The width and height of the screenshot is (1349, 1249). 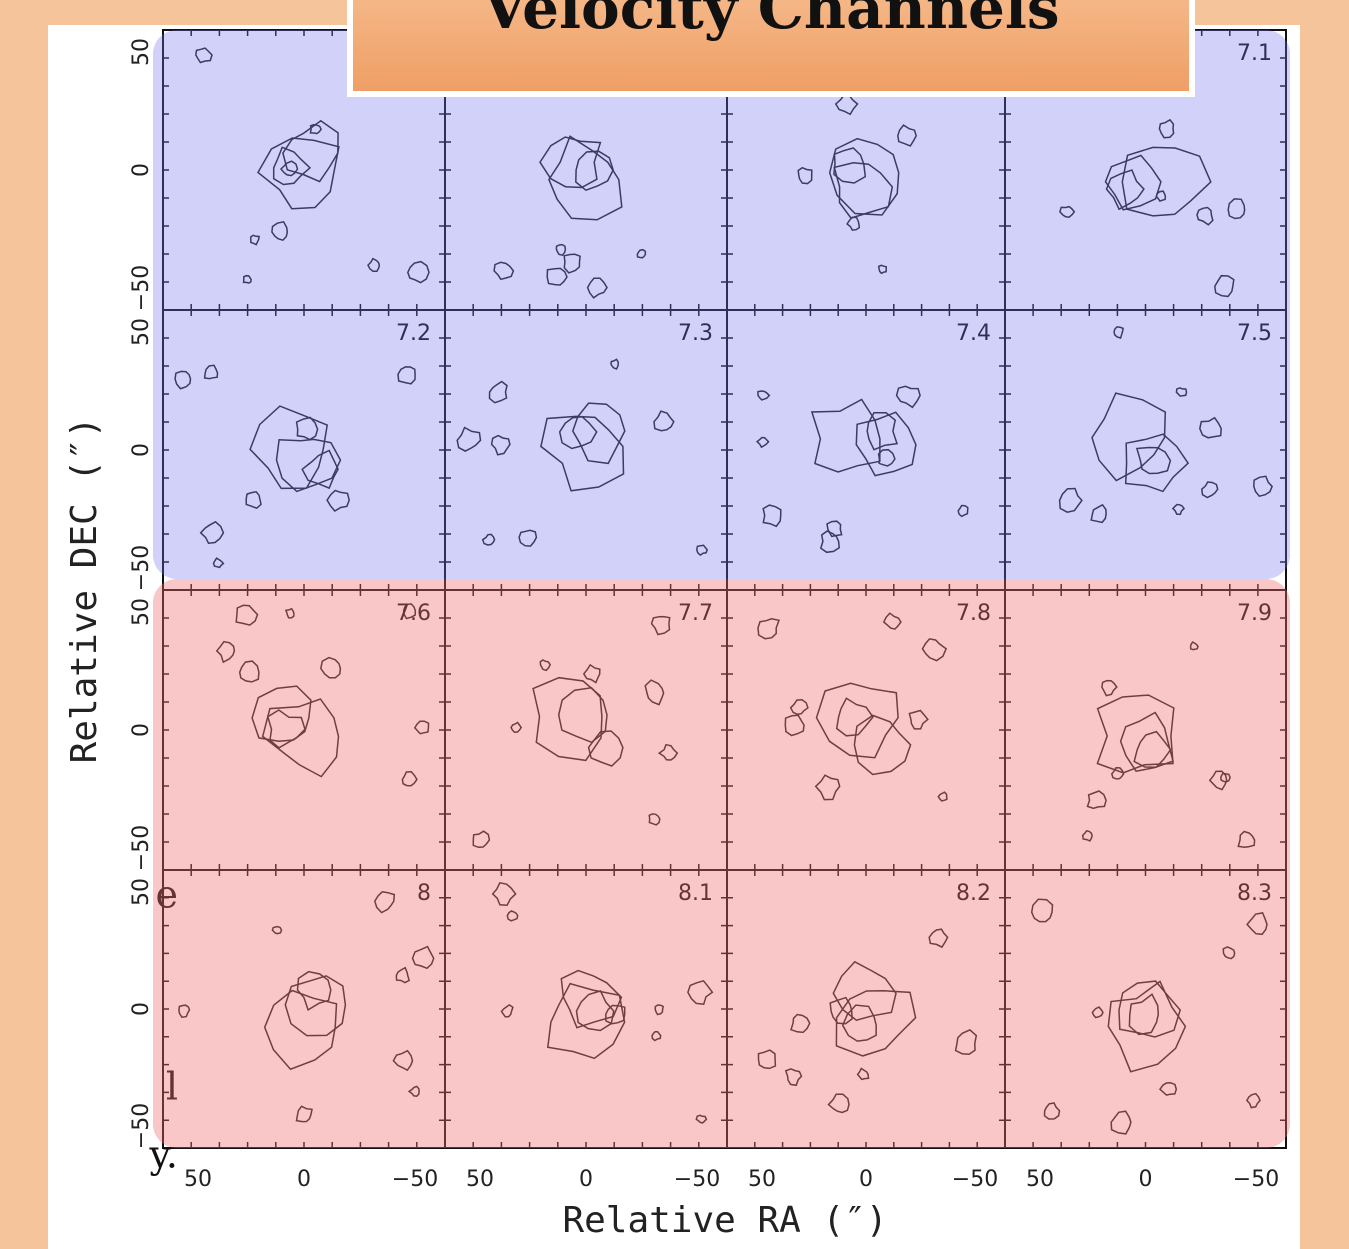 What do you see at coordinates (973, 613) in the screenshot?
I see `channel-label: 7.8` at bounding box center [973, 613].